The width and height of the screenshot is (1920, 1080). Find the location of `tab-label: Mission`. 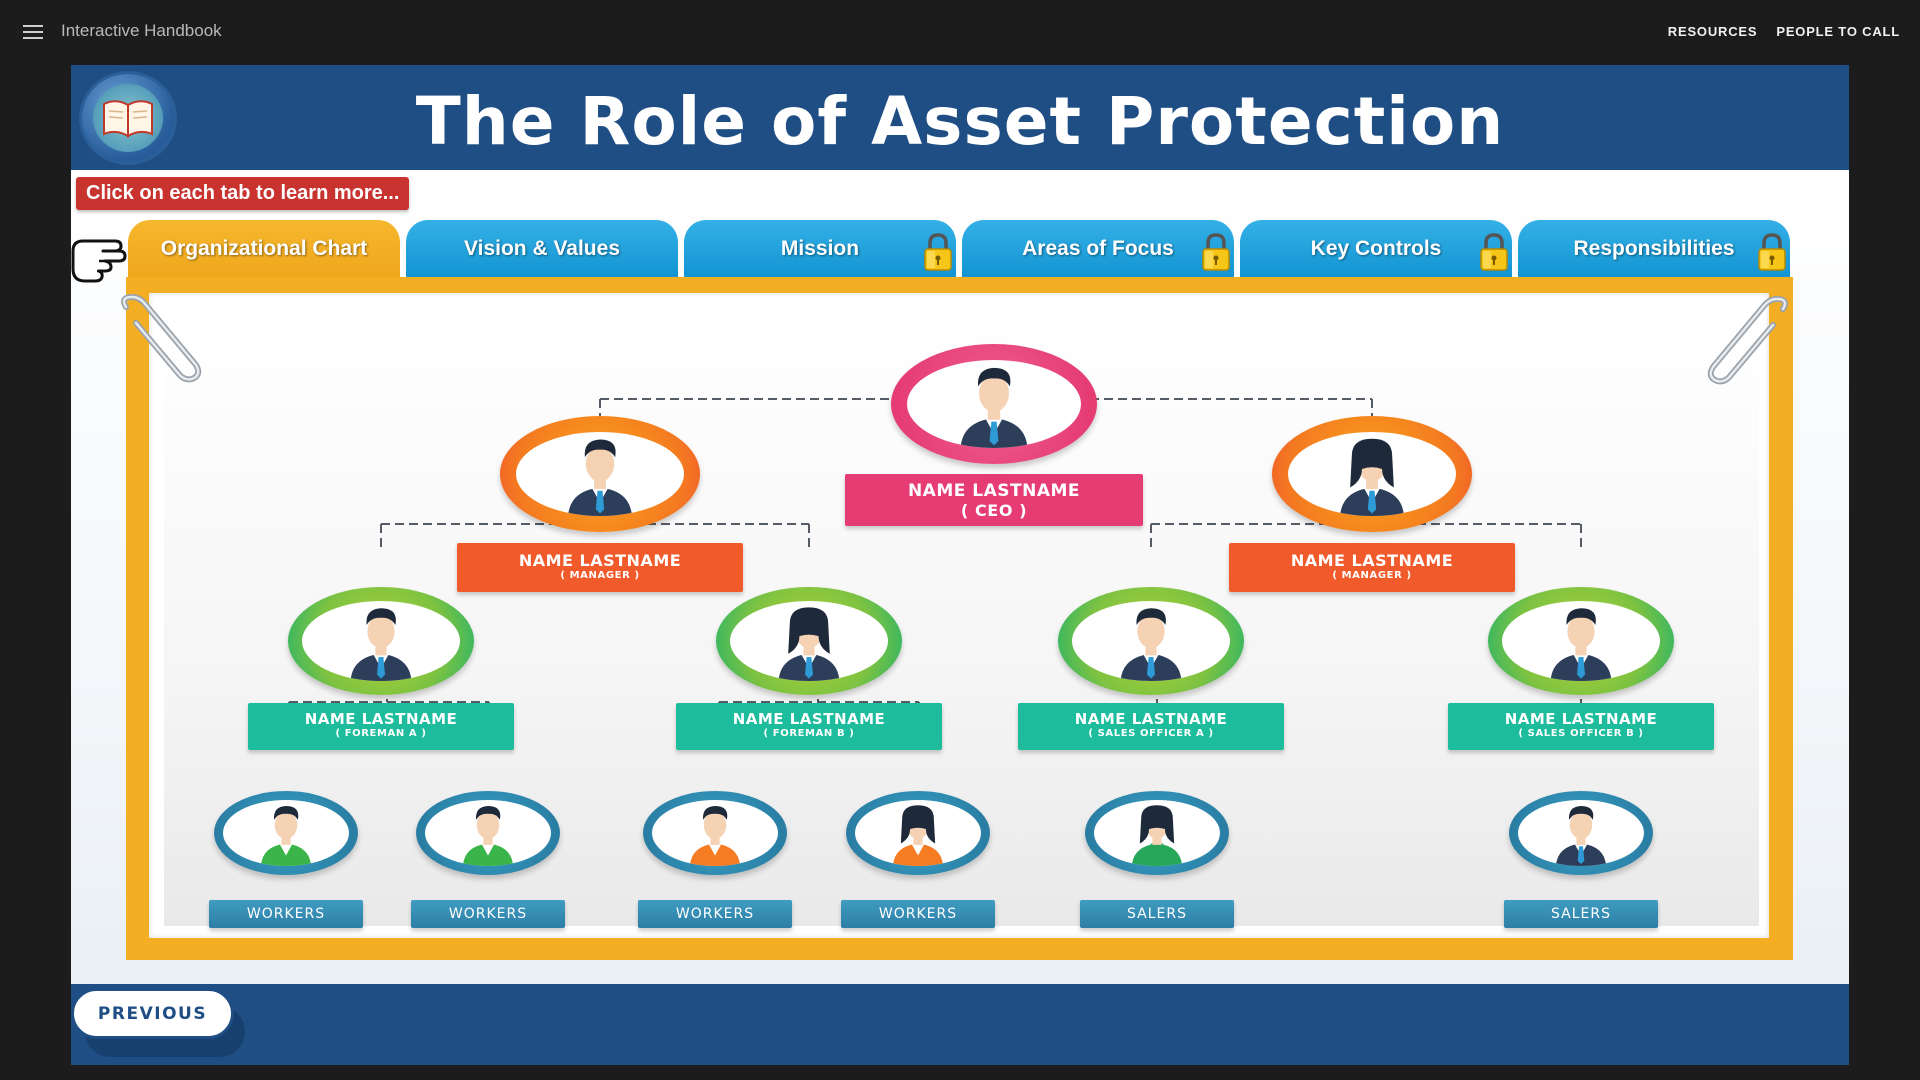

tab-label: Mission is located at coordinates (820, 248).